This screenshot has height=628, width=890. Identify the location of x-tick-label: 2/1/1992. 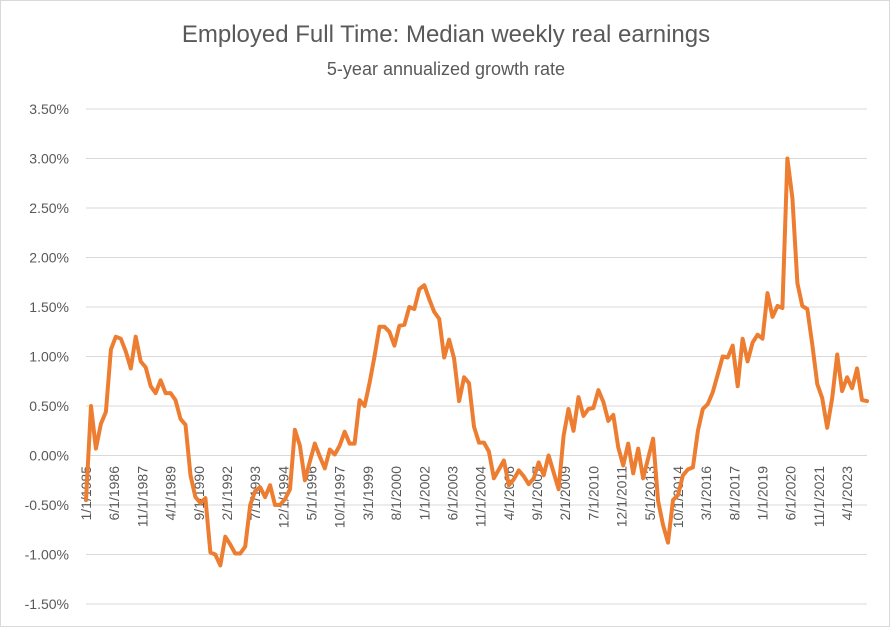
(227, 493).